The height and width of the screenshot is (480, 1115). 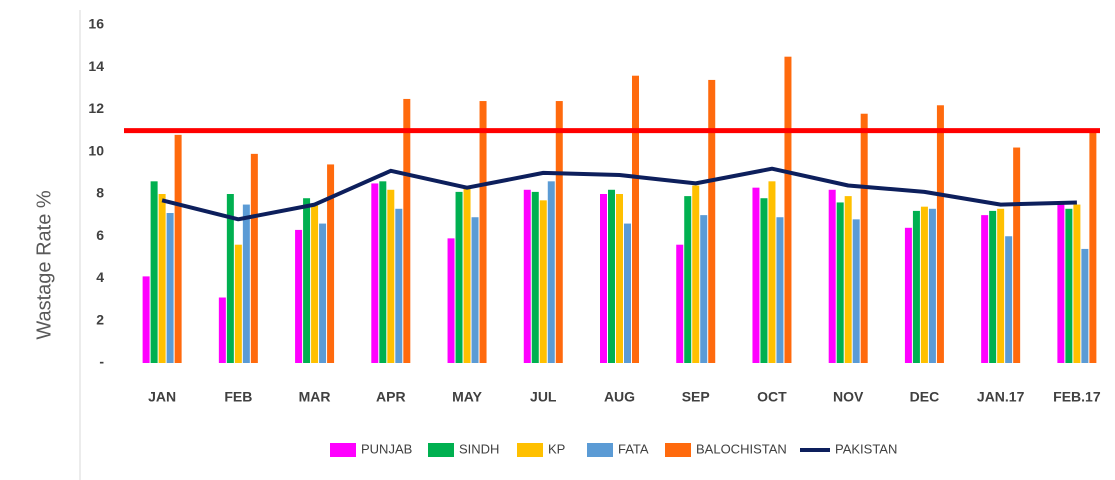 What do you see at coordinates (925, 397) in the screenshot?
I see `x-tick-label: DEC` at bounding box center [925, 397].